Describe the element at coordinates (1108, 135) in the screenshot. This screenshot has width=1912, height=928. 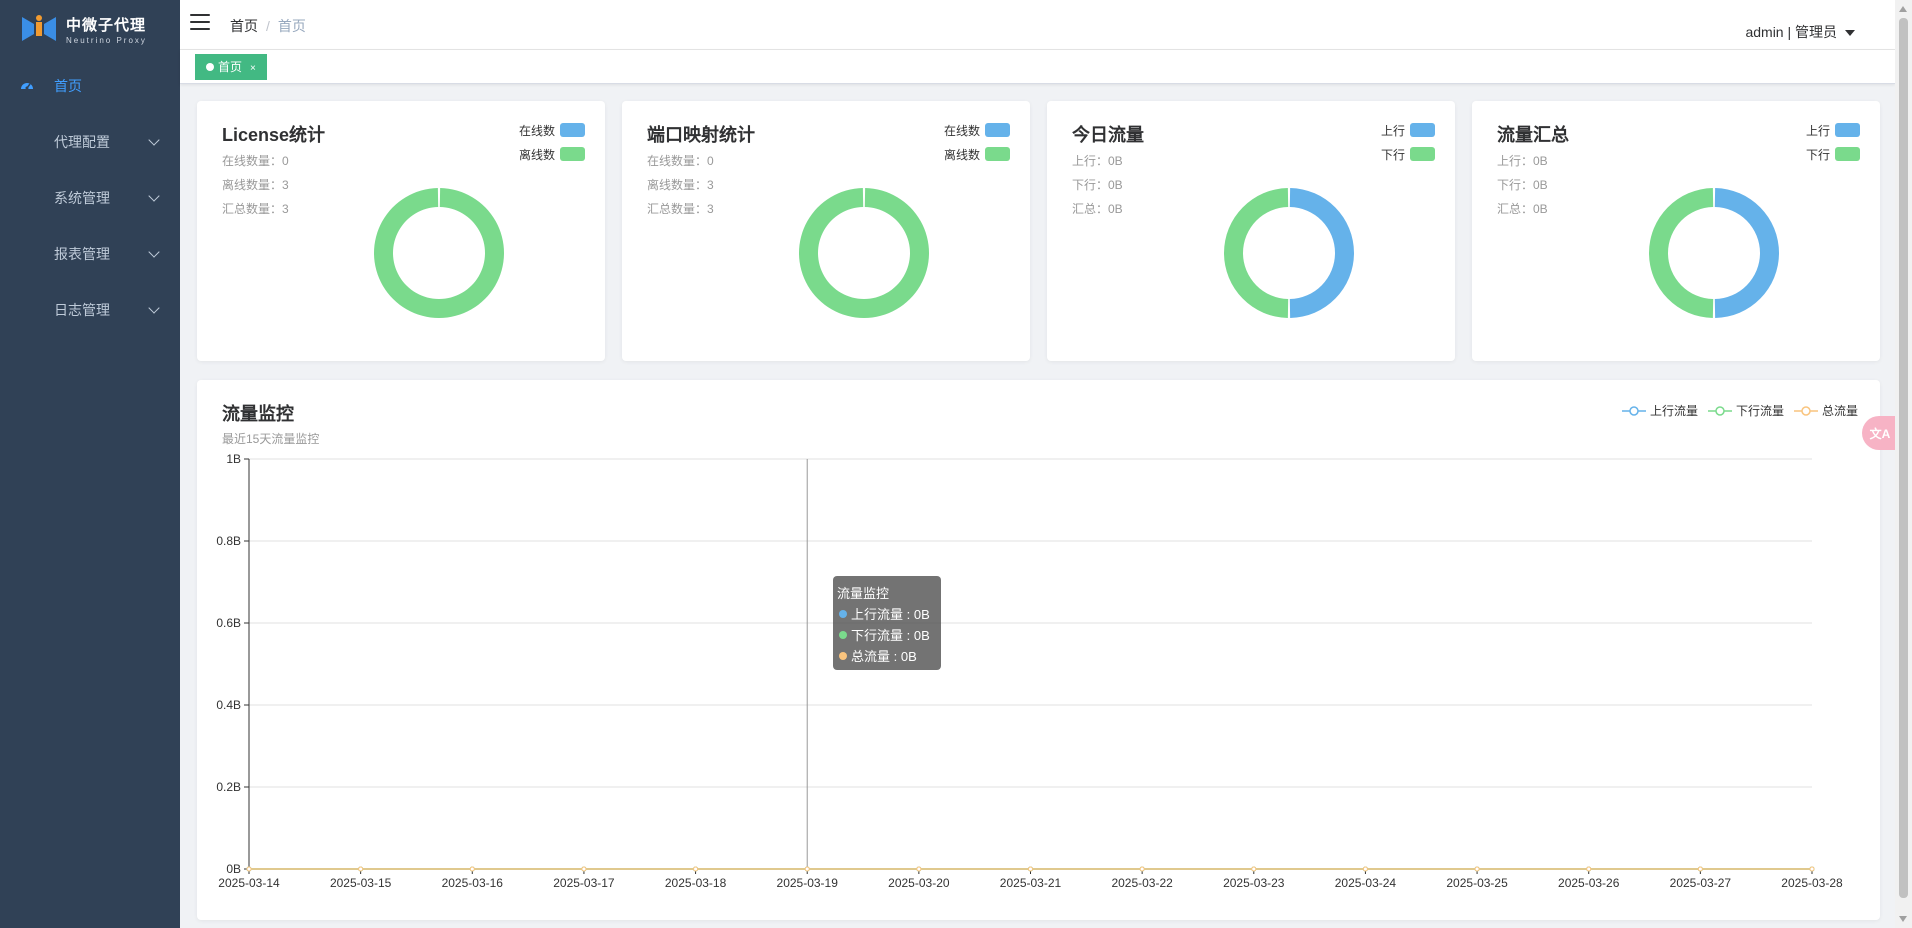
I see `card-title: 今日流量` at that location.